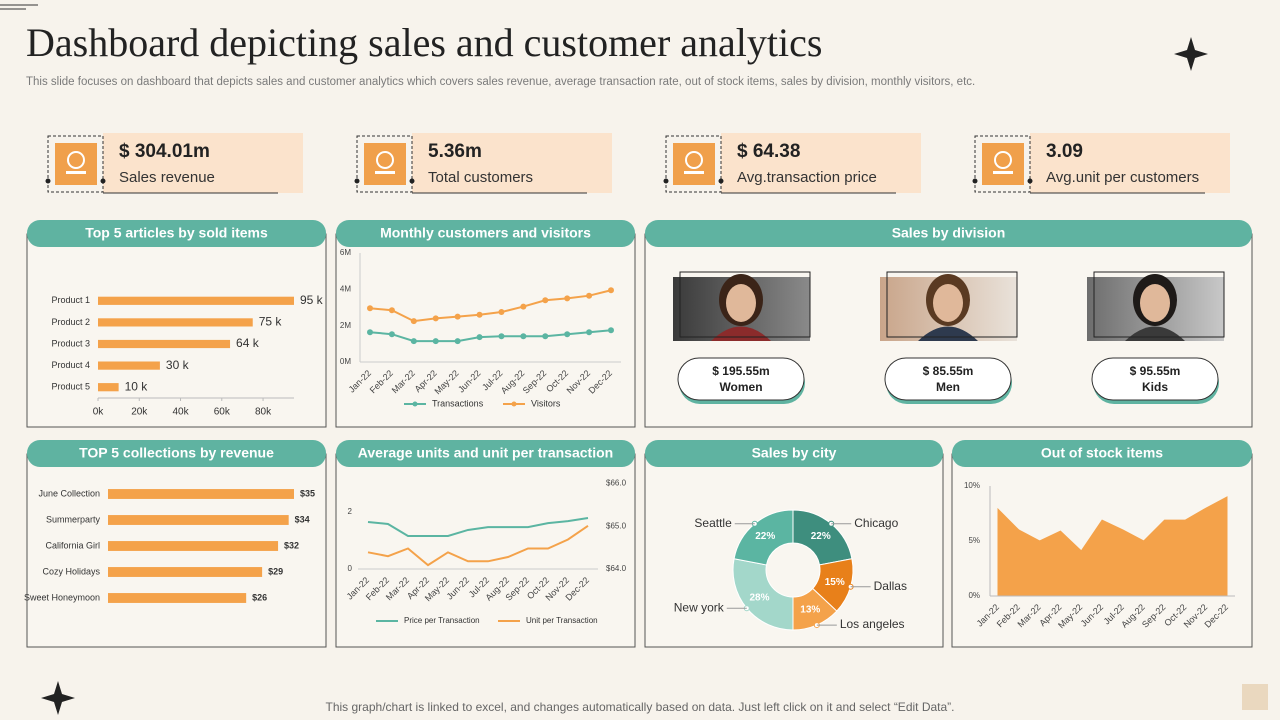 The image size is (1280, 720). Describe the element at coordinates (312, 300) in the screenshot. I see `value-label: 95 k` at that location.